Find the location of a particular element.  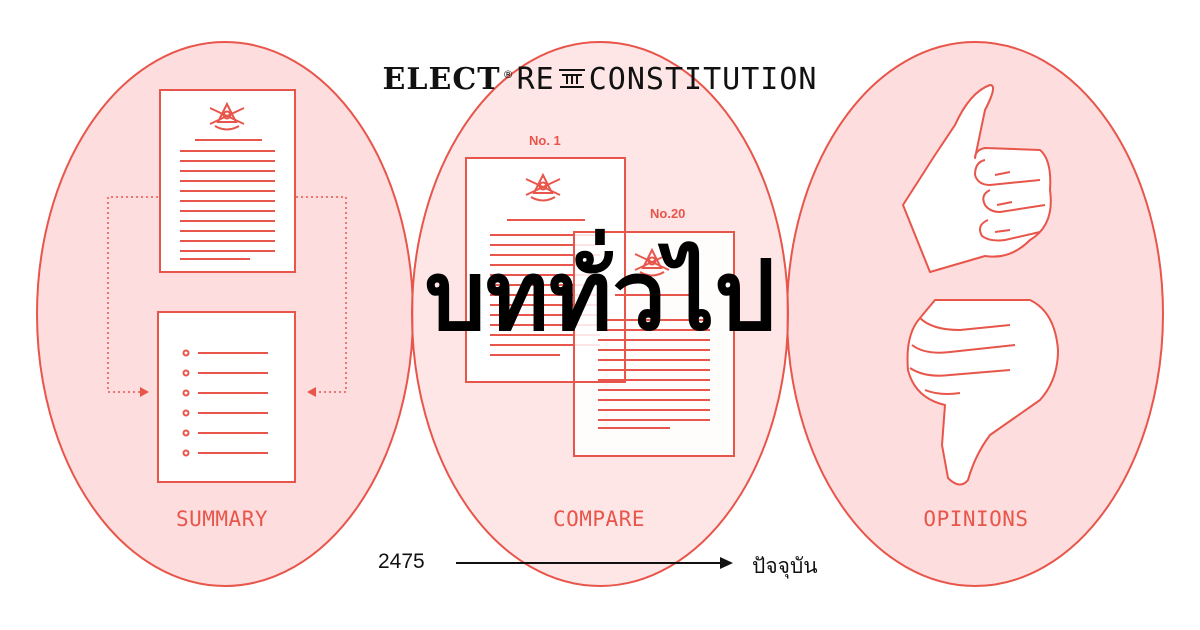

timeline-start: 2475 is located at coordinates (401, 561).